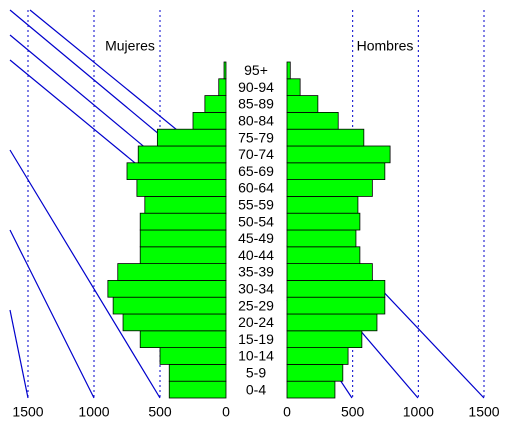  Describe the element at coordinates (256, 137) in the screenshot. I see `category-label: 75-79` at that location.